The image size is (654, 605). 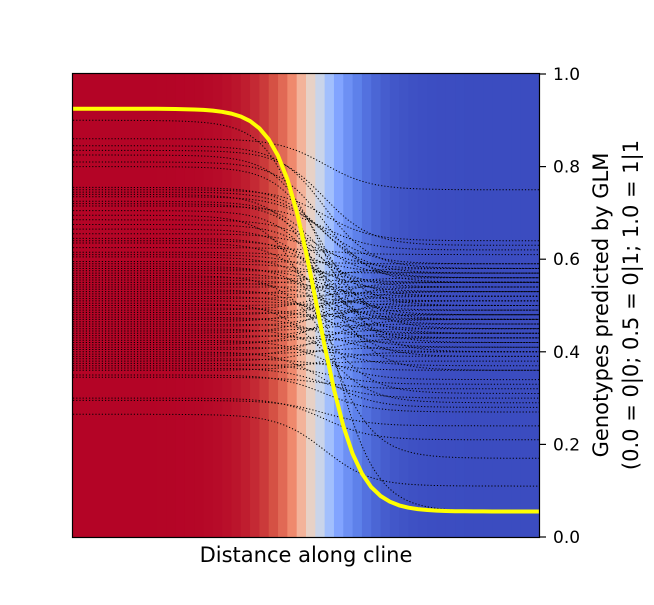 What do you see at coordinates (566, 168) in the screenshot?
I see `y-tick-label: 0.8` at bounding box center [566, 168].